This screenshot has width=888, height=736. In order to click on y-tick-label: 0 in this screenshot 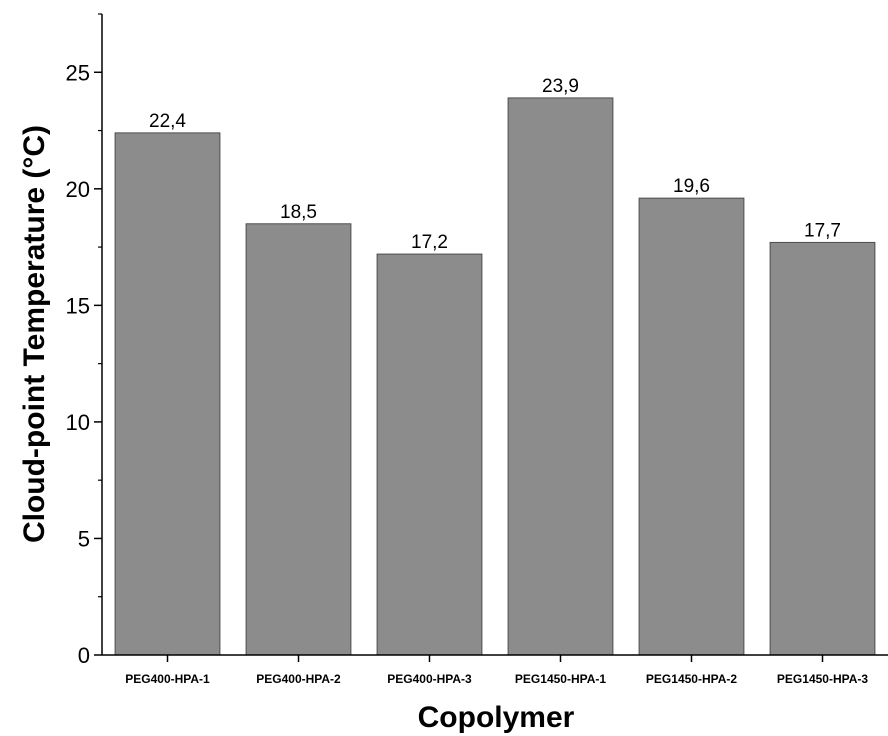, I will do `click(84, 655)`.